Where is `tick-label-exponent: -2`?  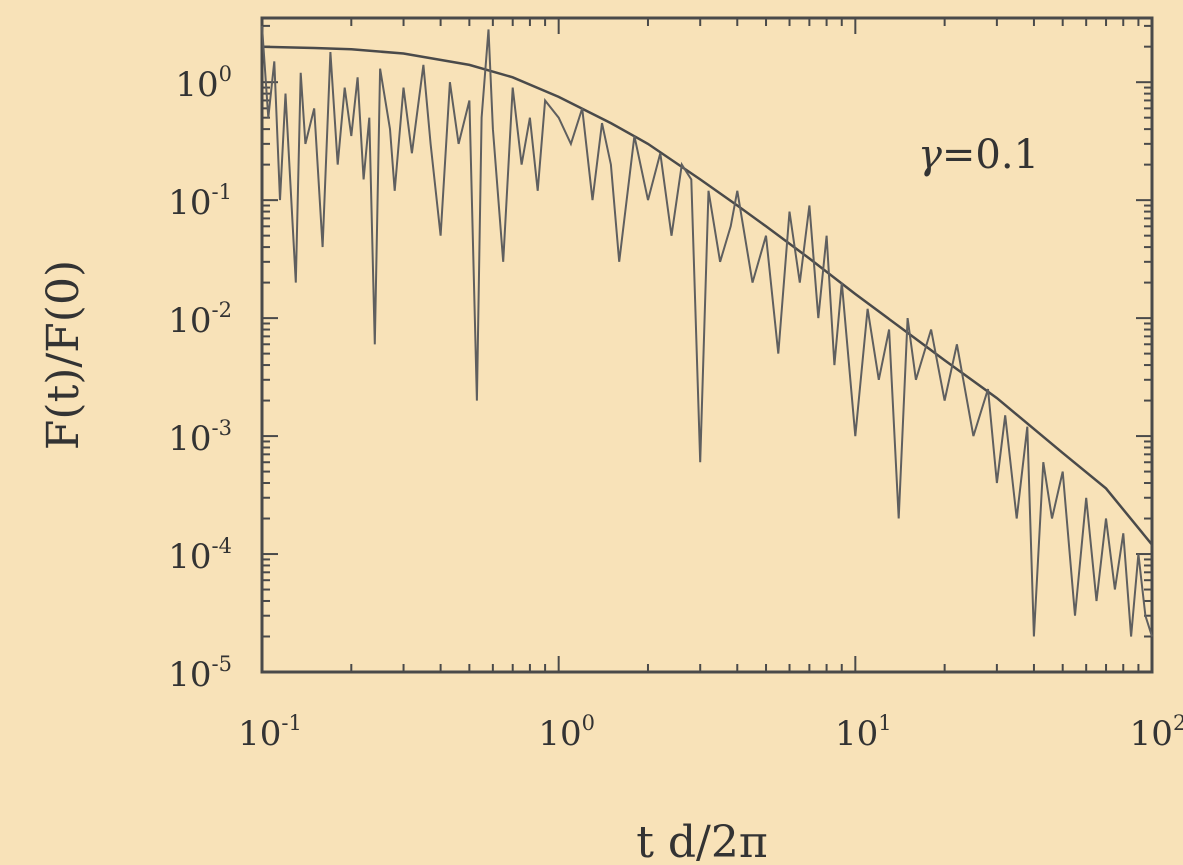 tick-label-exponent: -2 is located at coordinates (222, 310).